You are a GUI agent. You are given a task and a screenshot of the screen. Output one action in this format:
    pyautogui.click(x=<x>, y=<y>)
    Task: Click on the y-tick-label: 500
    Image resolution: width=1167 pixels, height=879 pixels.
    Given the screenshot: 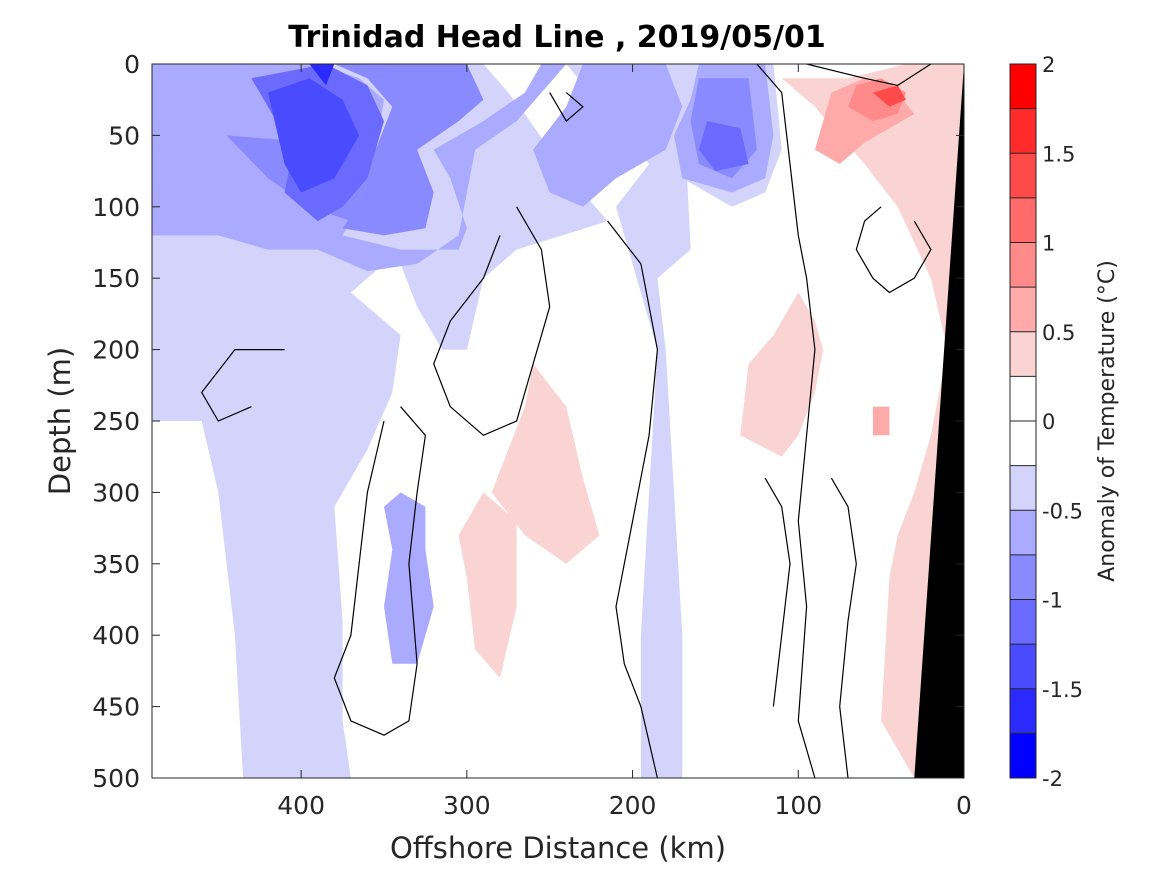 What is the action you would take?
    pyautogui.click(x=116, y=778)
    